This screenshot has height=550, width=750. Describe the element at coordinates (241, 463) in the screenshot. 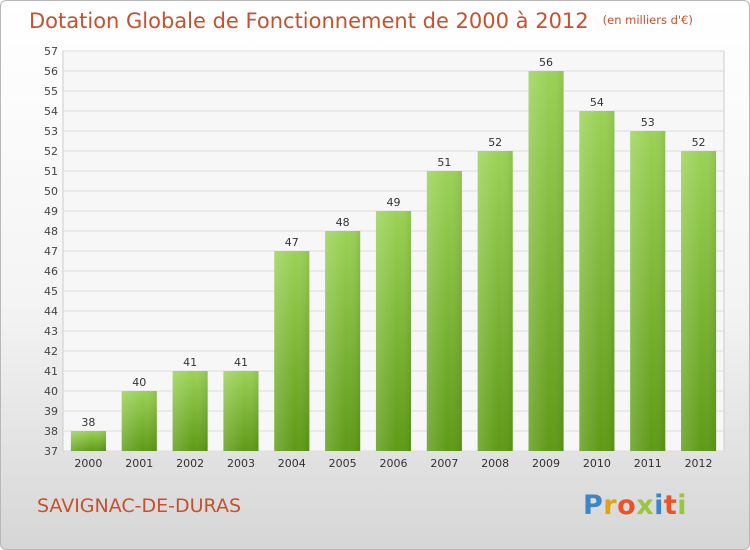

I see `x-tick-label: 2003` at that location.